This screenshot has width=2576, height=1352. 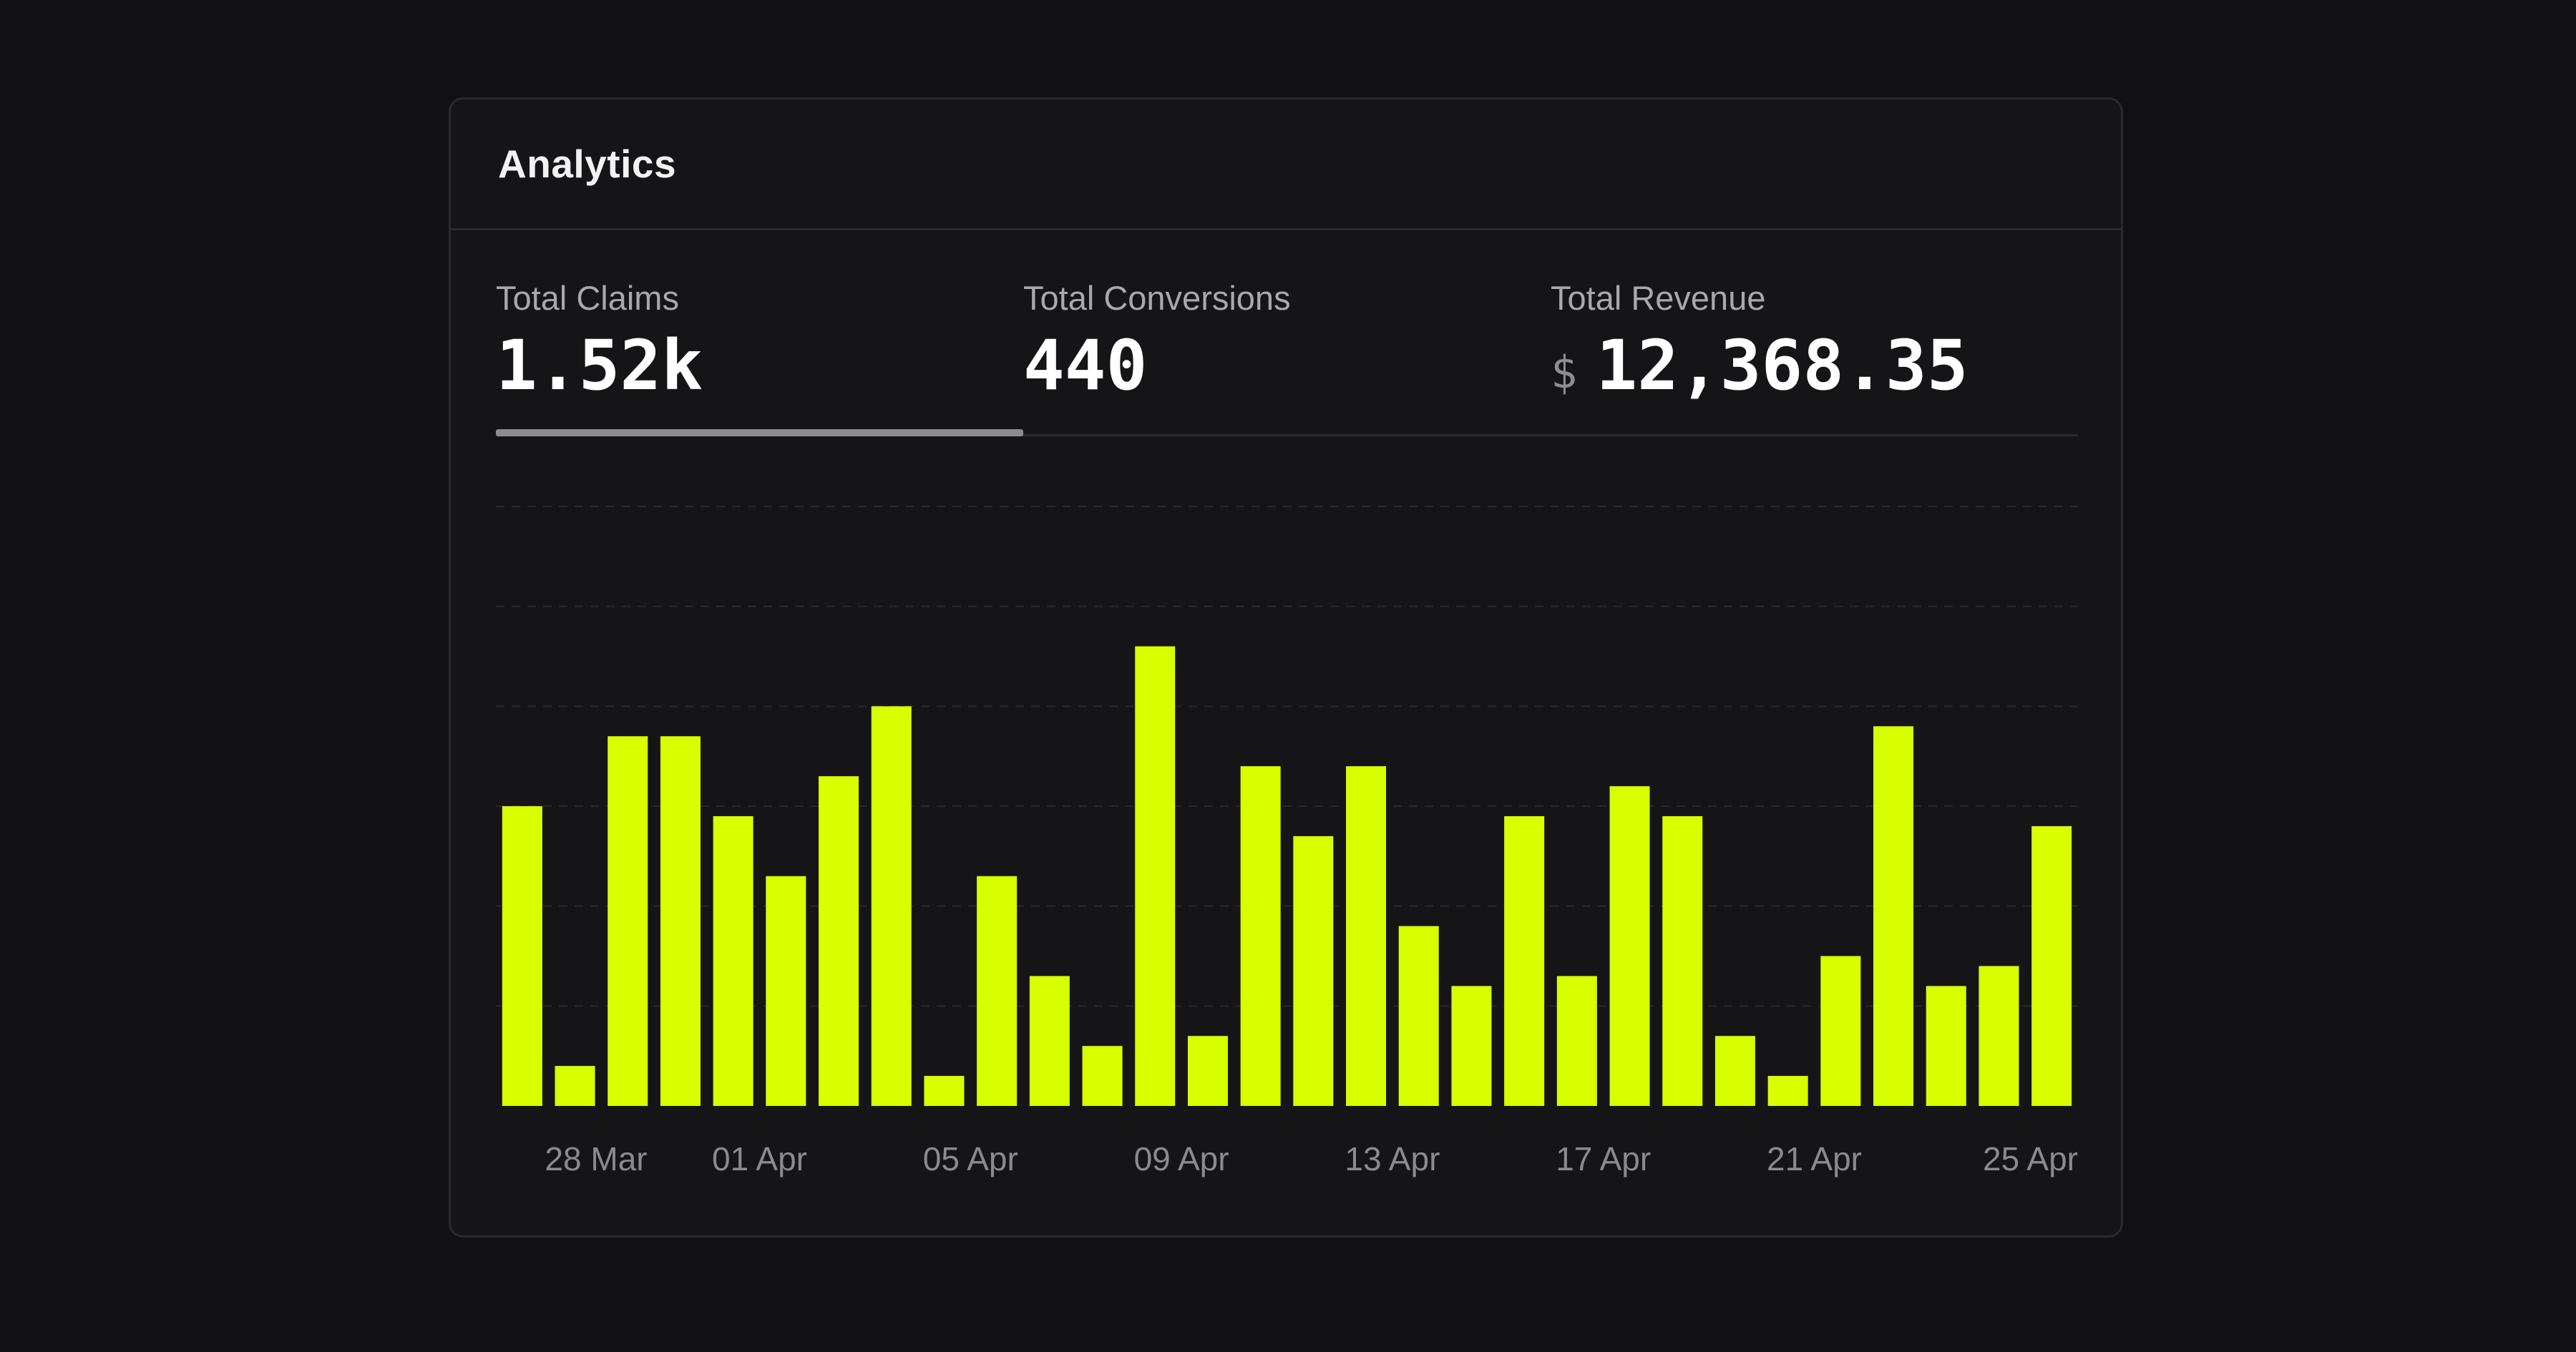 I want to click on stat-total-revenue: Total Revenue $12,368.35, so click(x=1814, y=381).